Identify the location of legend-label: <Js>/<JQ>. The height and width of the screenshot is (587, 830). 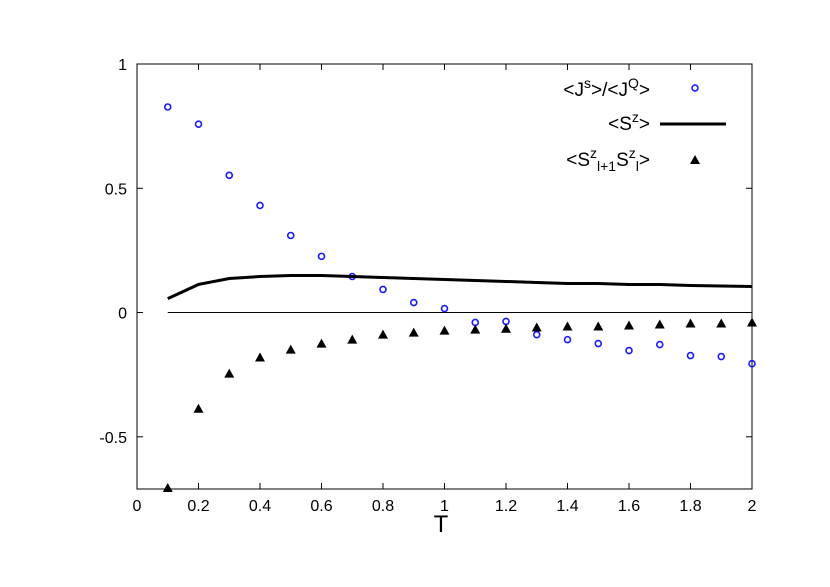
(606, 88).